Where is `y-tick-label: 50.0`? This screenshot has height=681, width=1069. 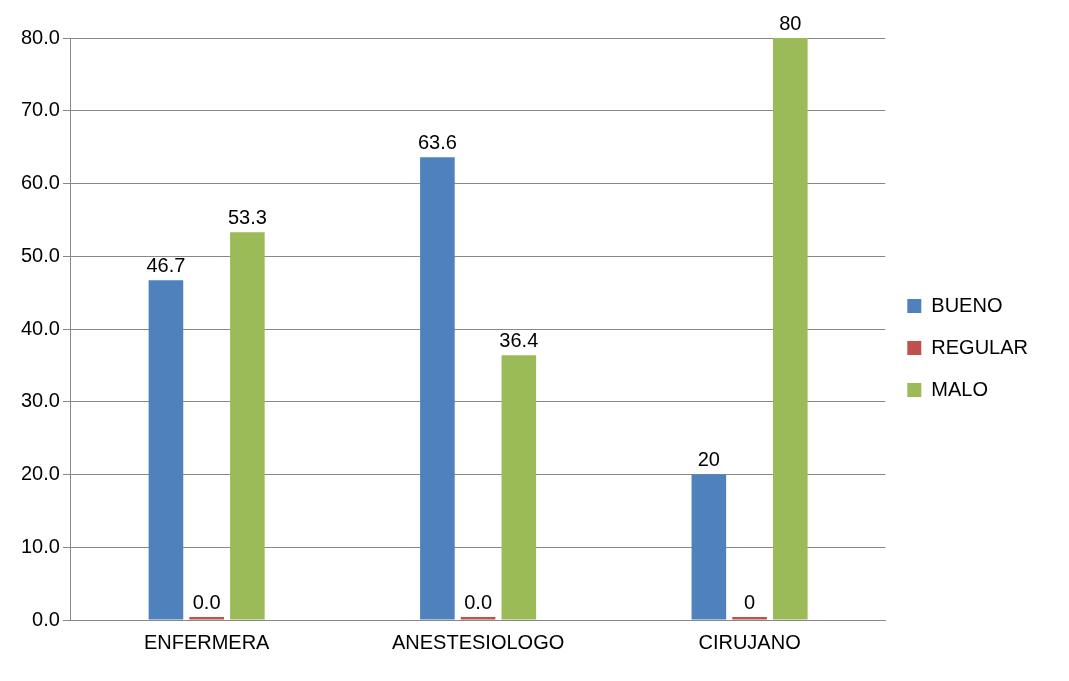 y-tick-label: 50.0 is located at coordinates (40, 254).